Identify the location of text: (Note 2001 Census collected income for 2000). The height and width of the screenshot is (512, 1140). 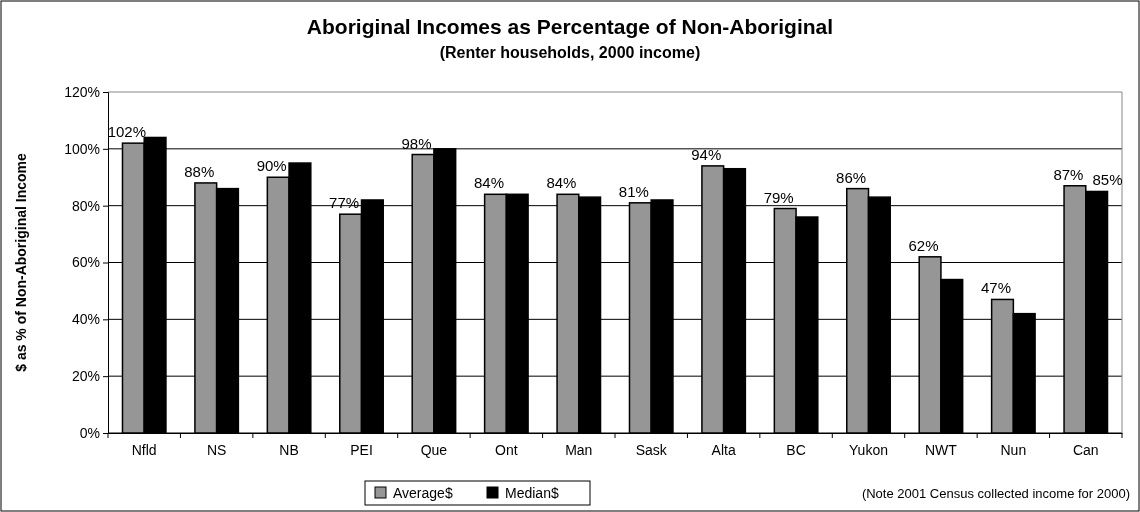
(995, 493).